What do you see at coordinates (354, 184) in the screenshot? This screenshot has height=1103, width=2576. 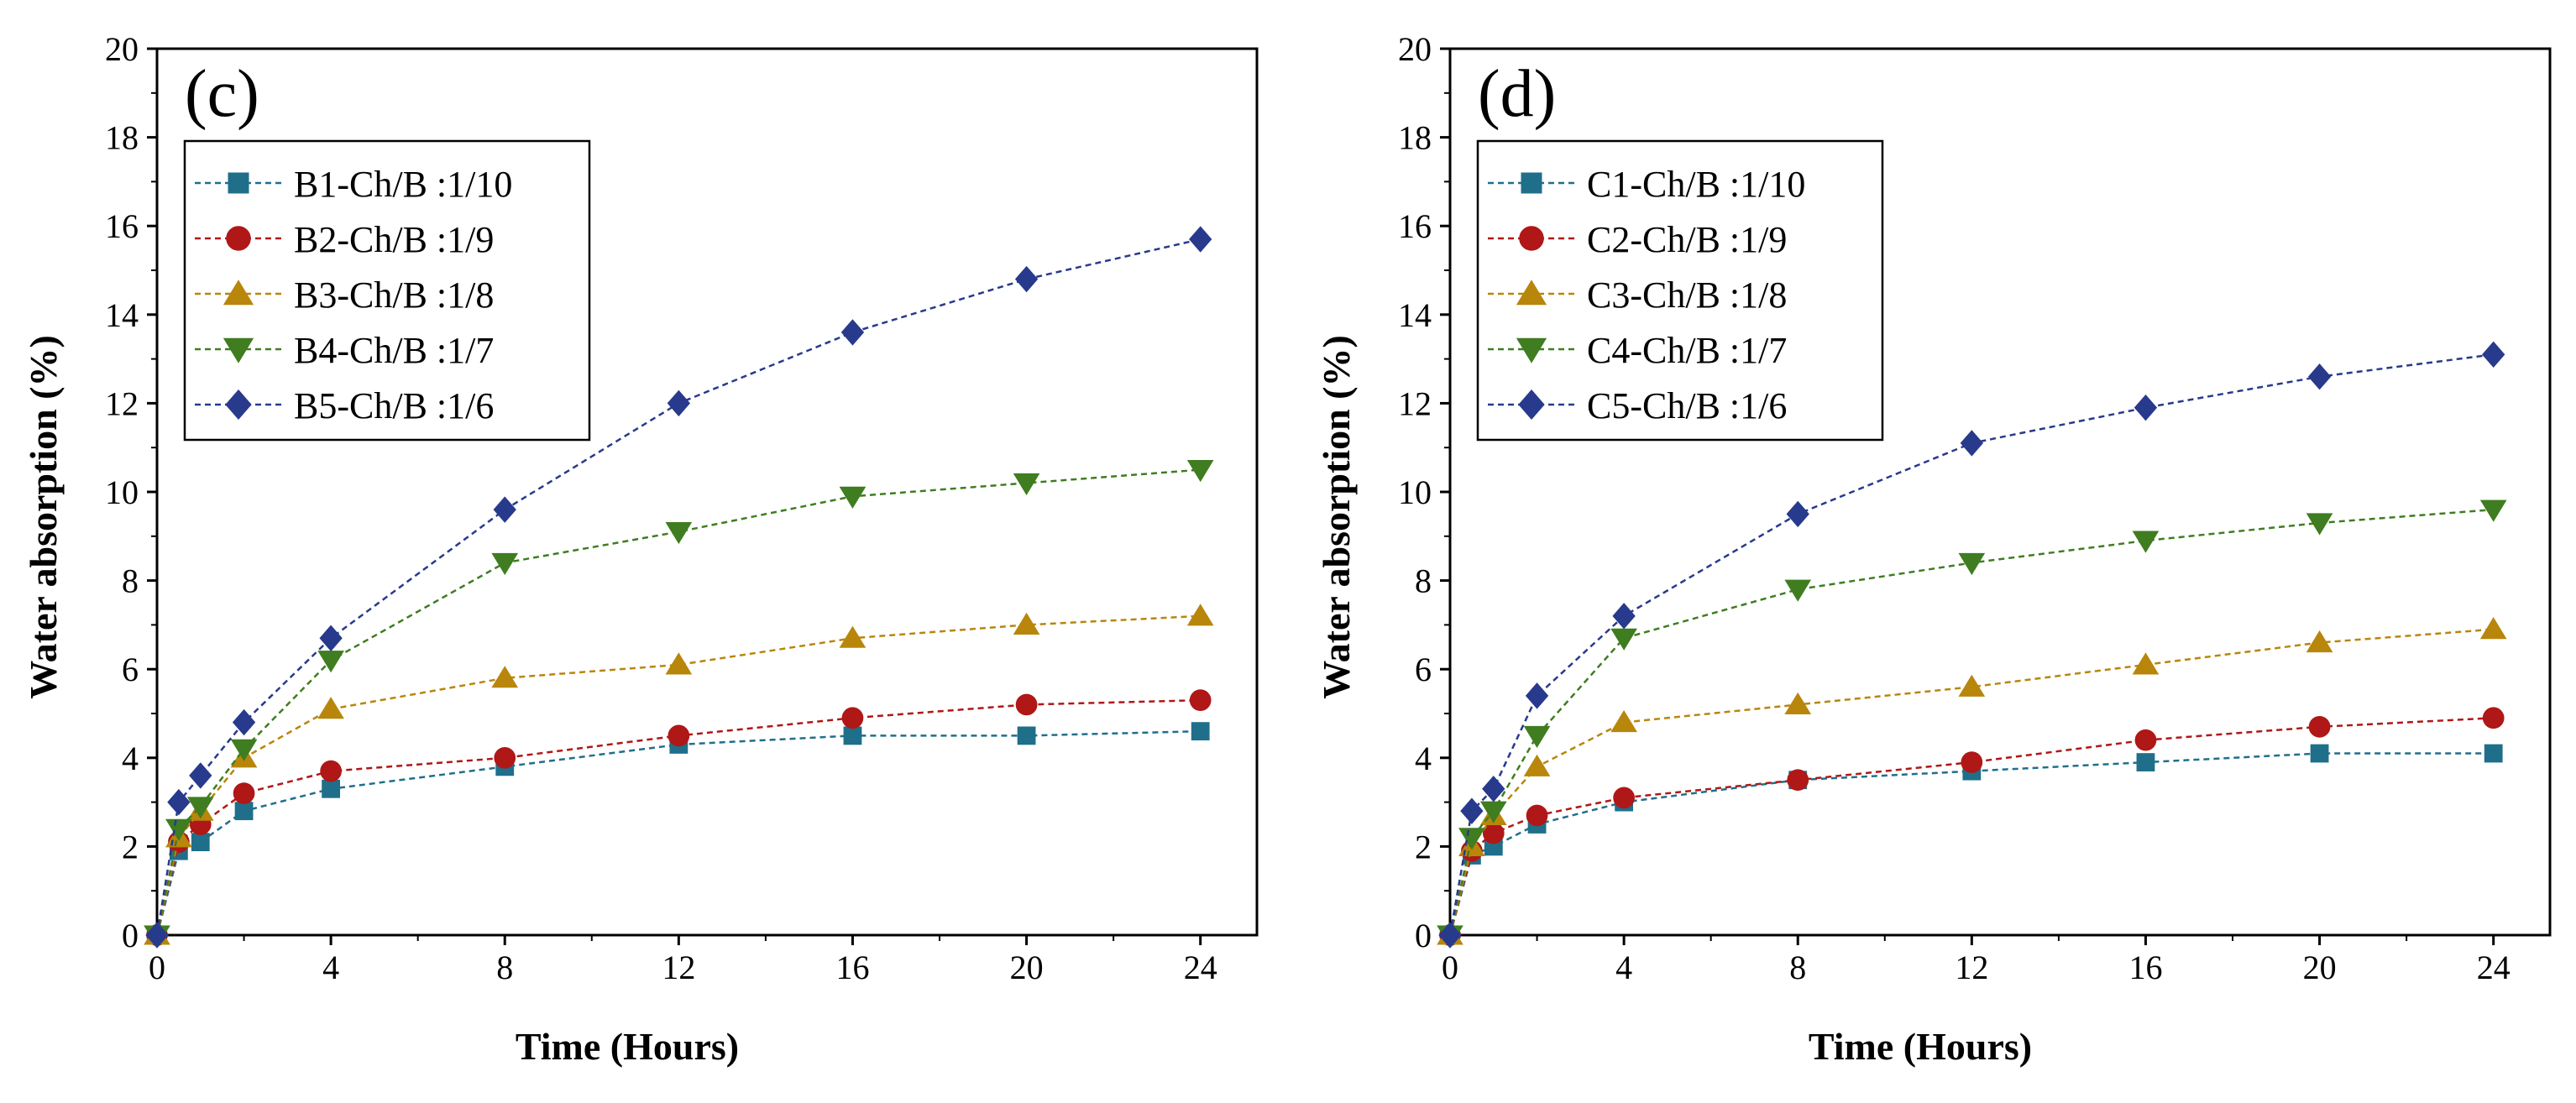 I see `legend-entry: B1-Ch/B :1/10` at bounding box center [354, 184].